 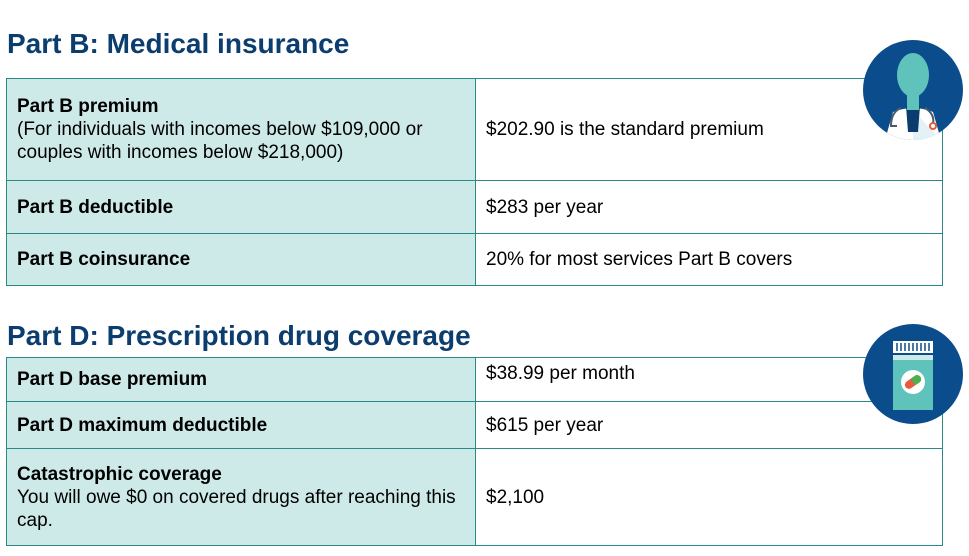 What do you see at coordinates (474, 207) in the screenshot?
I see `table-row: Part B deductible $283 per year` at bounding box center [474, 207].